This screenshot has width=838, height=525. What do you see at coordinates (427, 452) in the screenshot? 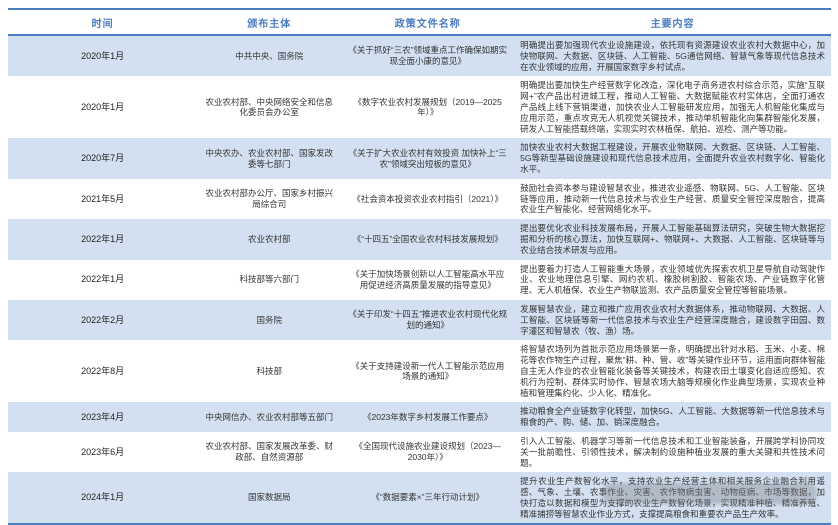
I see `cell-policy: 《全国现代设施农业建设规划（2023—2030年）》` at bounding box center [427, 452].